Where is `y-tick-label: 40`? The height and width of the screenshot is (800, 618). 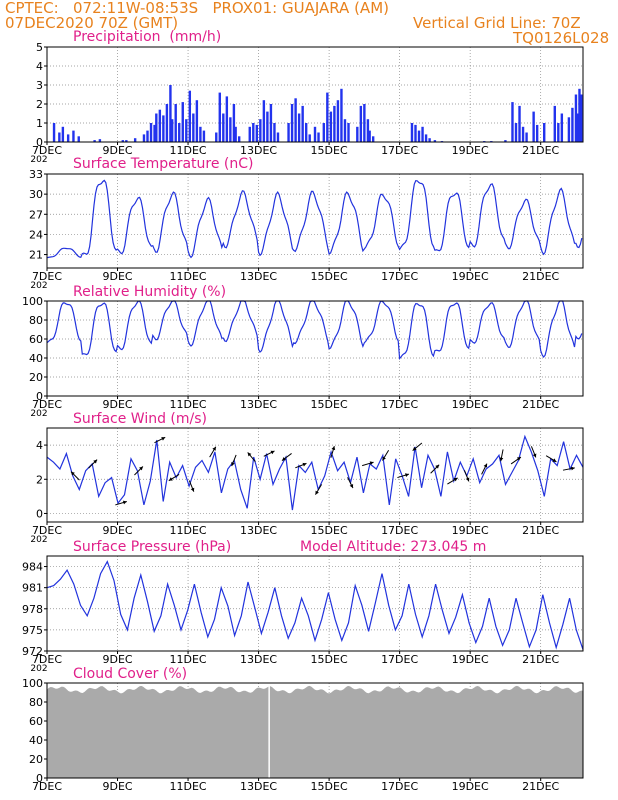 y-tick-label: 40 is located at coordinates (36, 740).